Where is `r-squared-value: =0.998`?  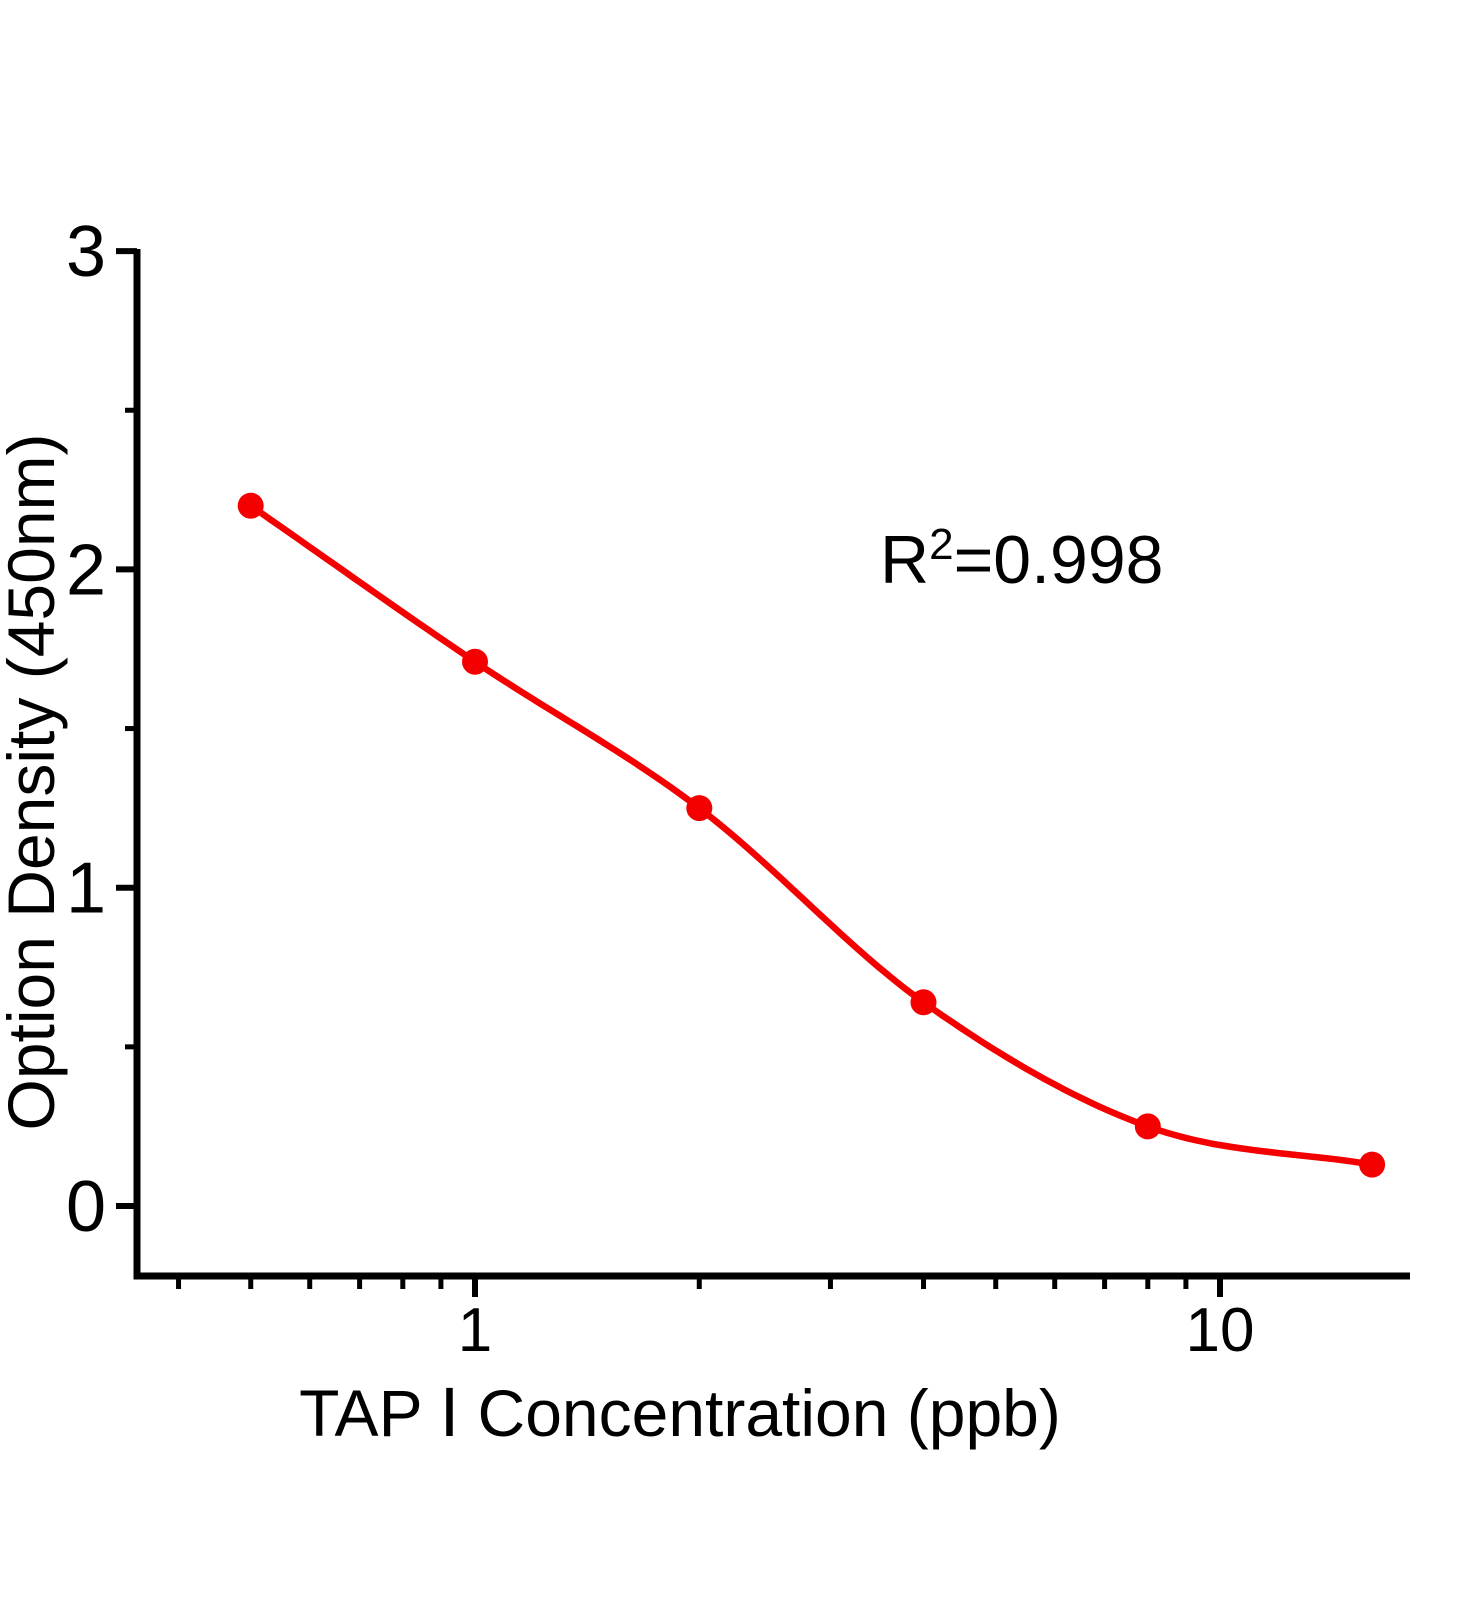 r-squared-value: =0.998 is located at coordinates (1059, 560).